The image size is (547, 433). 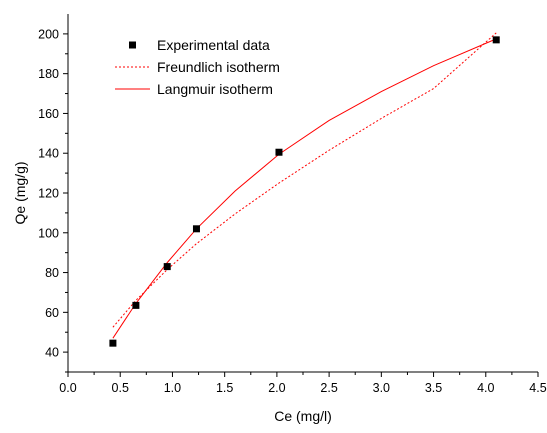 What do you see at coordinates (48, 114) in the screenshot?
I see `y-tick-label: 160` at bounding box center [48, 114].